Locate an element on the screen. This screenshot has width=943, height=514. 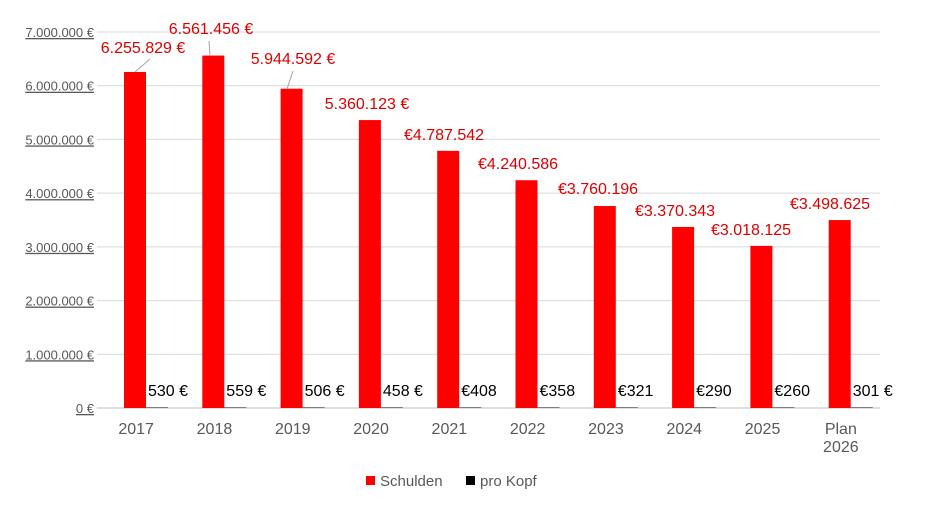
x-tick-label: Plan is located at coordinates (841, 429).